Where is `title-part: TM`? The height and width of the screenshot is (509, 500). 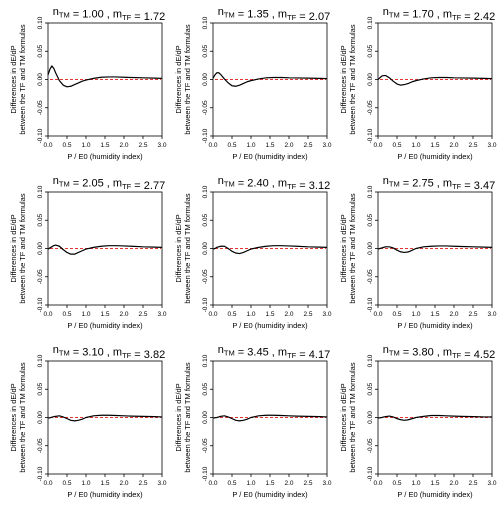 title-part: TM is located at coordinates (394, 15).